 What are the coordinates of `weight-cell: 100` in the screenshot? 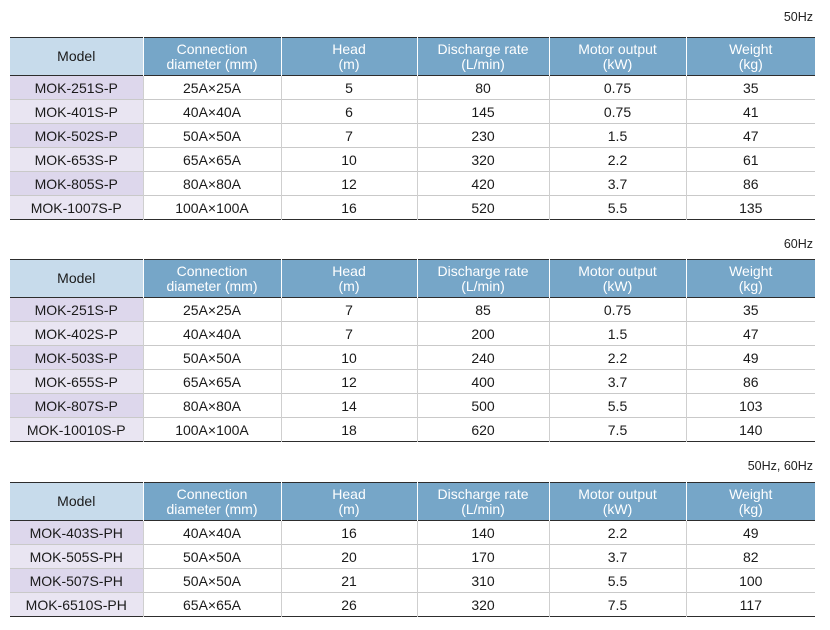 It's located at (750, 580).